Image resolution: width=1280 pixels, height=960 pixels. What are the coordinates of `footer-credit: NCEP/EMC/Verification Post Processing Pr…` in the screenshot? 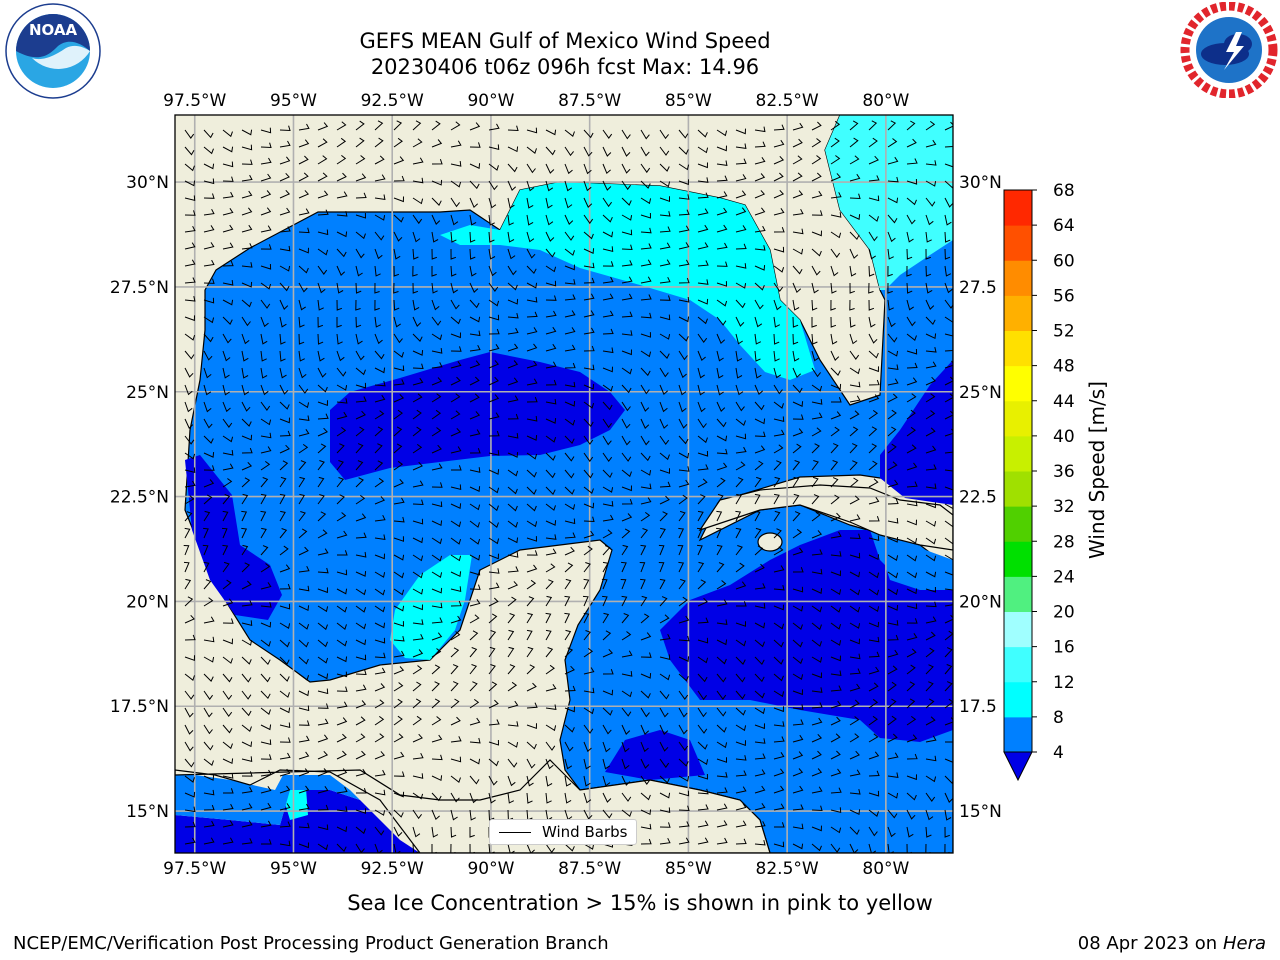 It's located at (311, 943).